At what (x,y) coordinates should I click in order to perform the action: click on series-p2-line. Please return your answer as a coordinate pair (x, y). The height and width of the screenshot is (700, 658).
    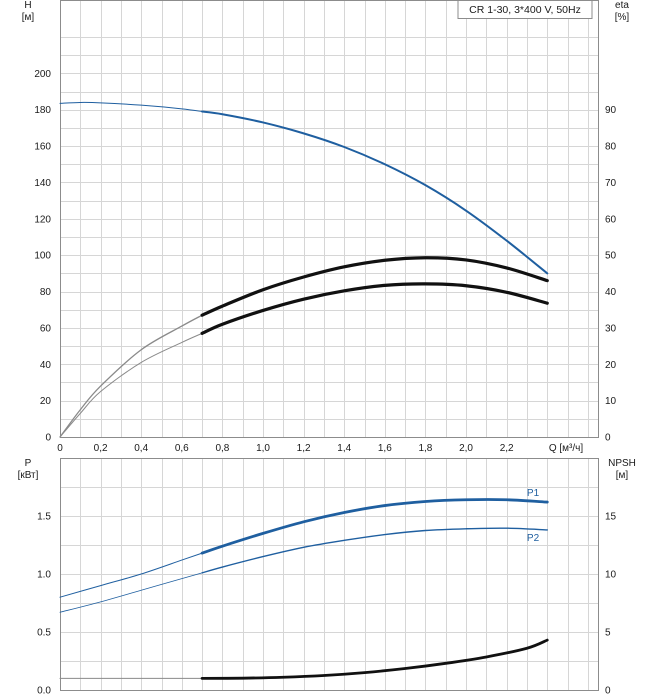
    Looking at the image, I should click on (374, 550).